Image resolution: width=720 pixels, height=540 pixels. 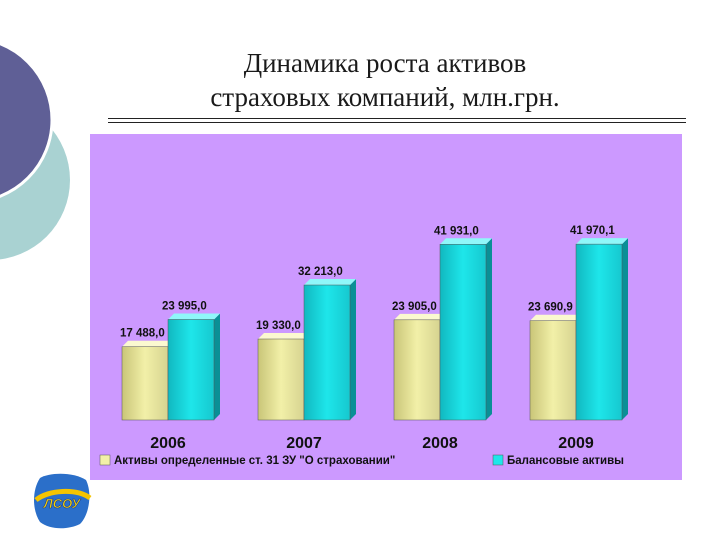 What do you see at coordinates (414, 307) in the screenshot?
I see `data-label: 23 905,0` at bounding box center [414, 307].